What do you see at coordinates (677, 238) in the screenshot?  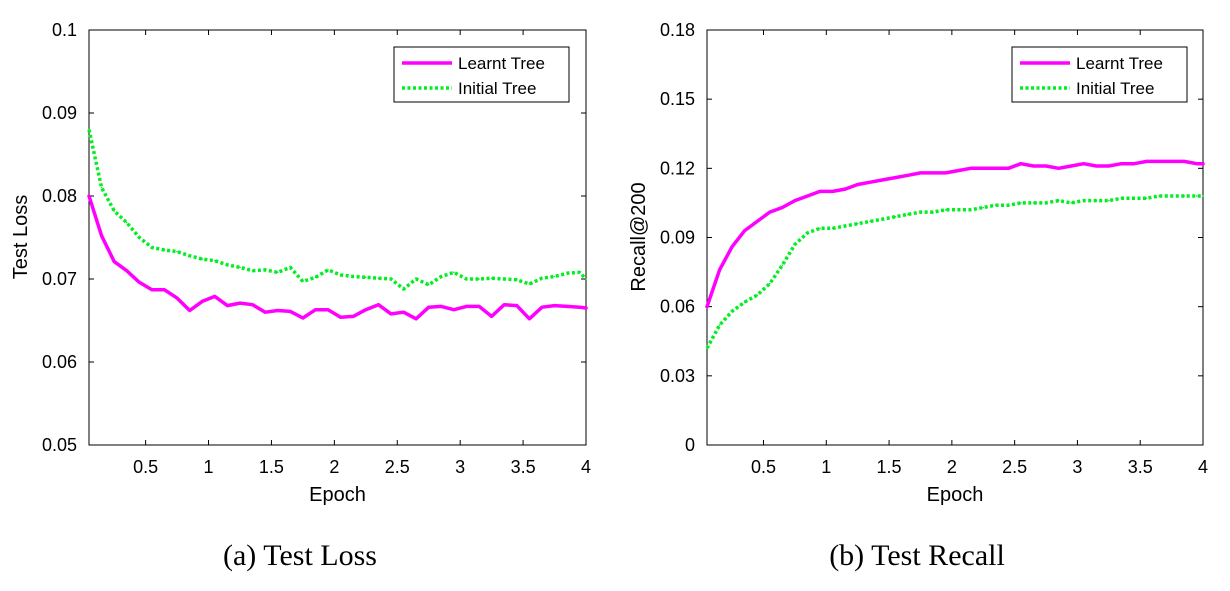 I see `y-tick-label: 0.09` at bounding box center [677, 238].